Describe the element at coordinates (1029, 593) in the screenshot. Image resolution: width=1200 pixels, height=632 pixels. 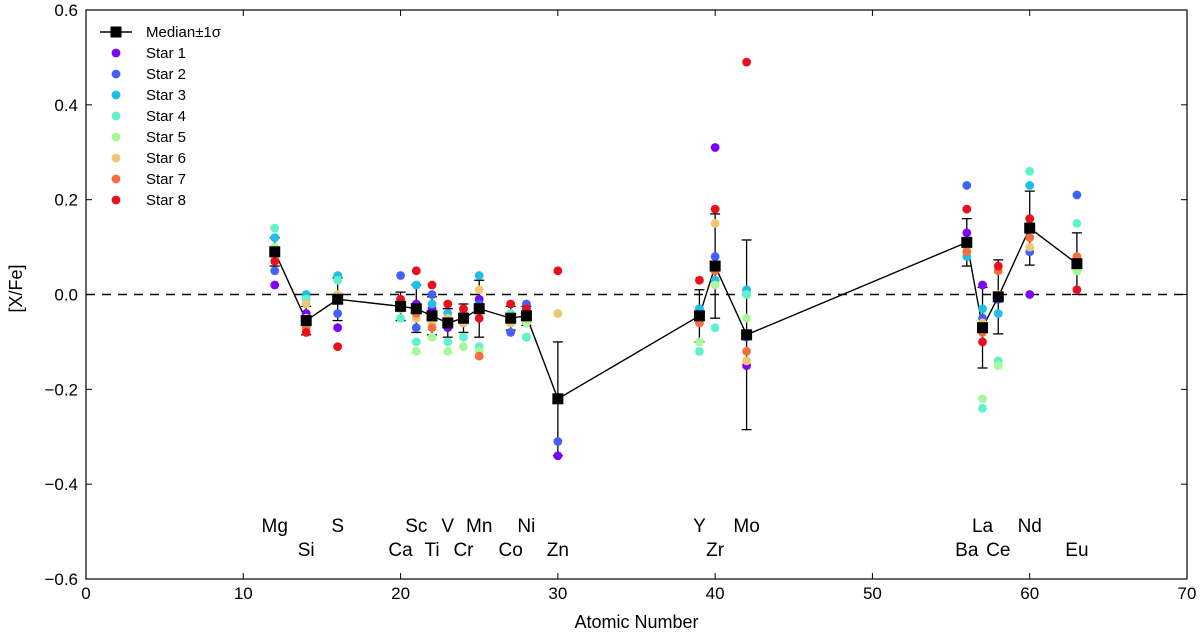
I see `x-tick-label: 60` at that location.